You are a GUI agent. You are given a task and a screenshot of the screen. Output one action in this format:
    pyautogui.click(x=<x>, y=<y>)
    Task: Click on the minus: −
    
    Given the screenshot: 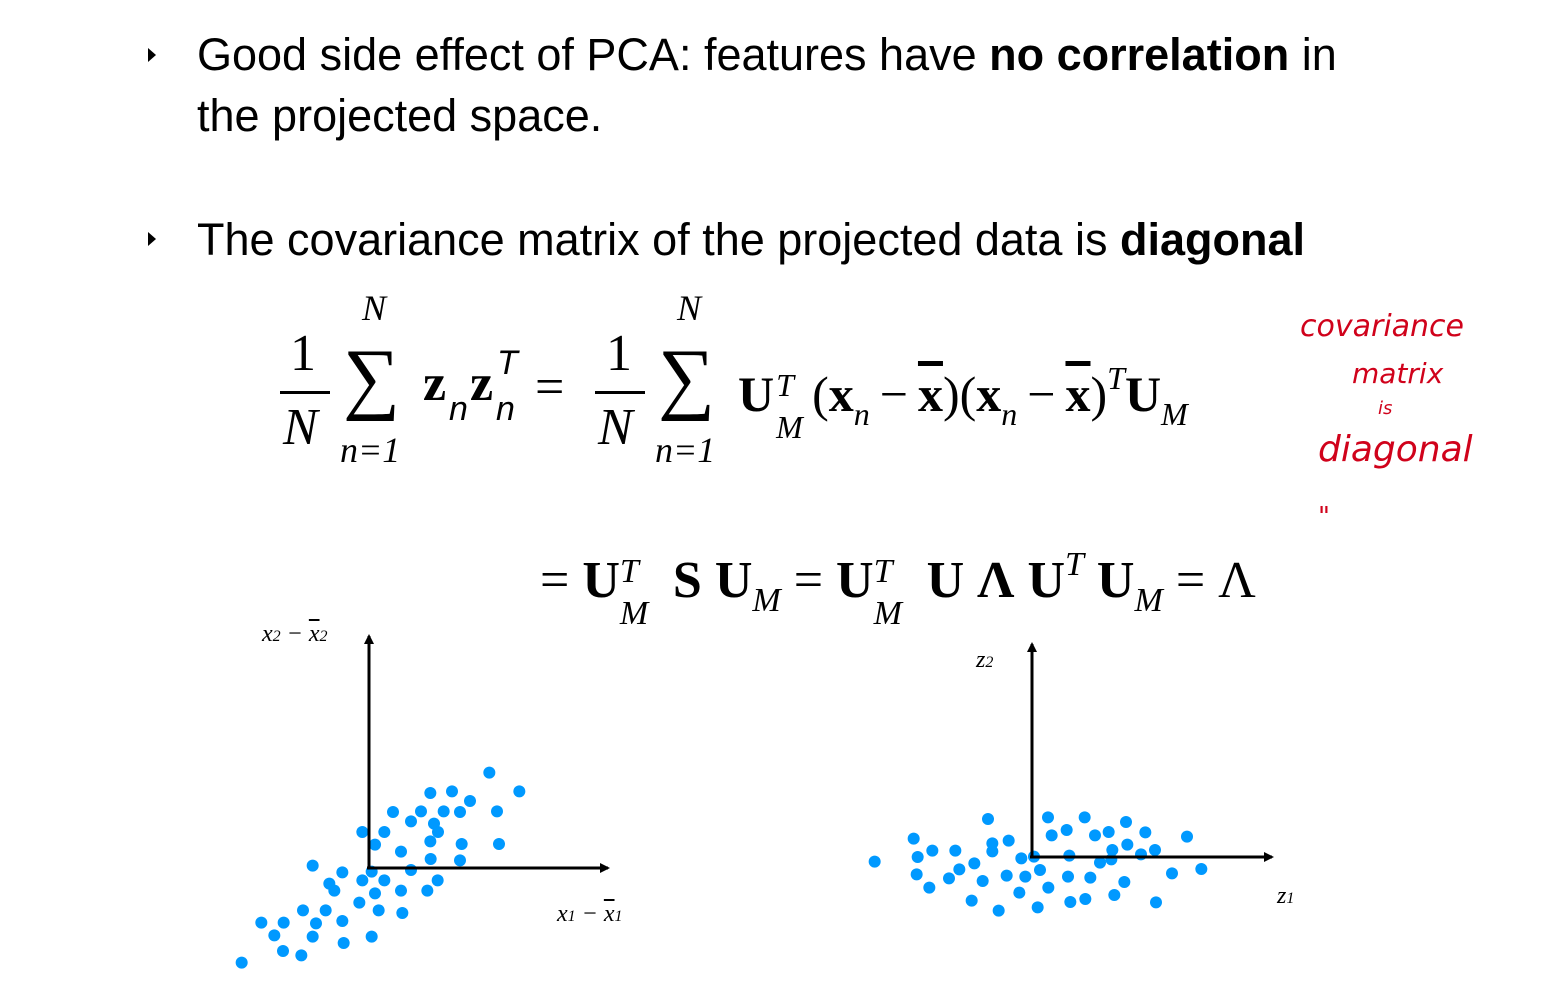 What is the action you would take?
    pyautogui.click(x=893, y=394)
    